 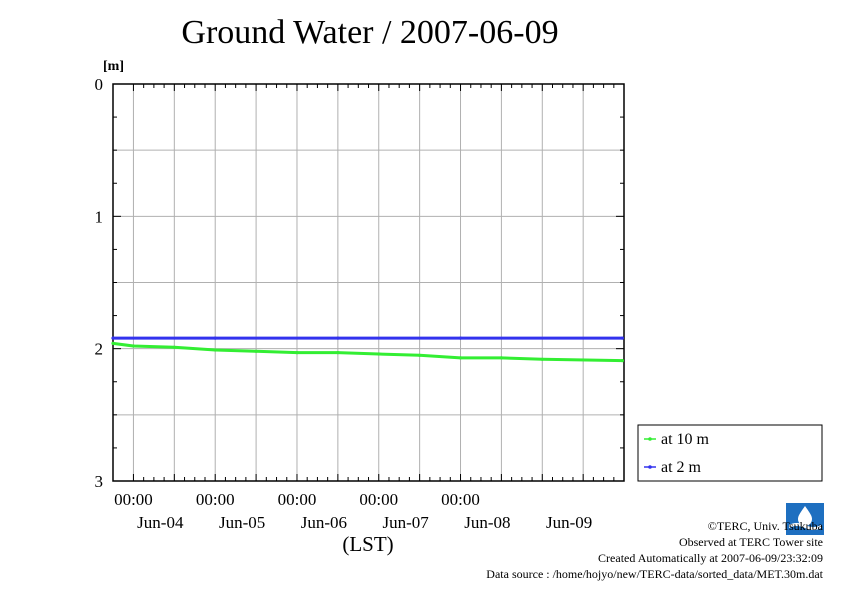 I want to click on copyright-text: ©TERC, Univ. Tsukuba, so click(x=765, y=526).